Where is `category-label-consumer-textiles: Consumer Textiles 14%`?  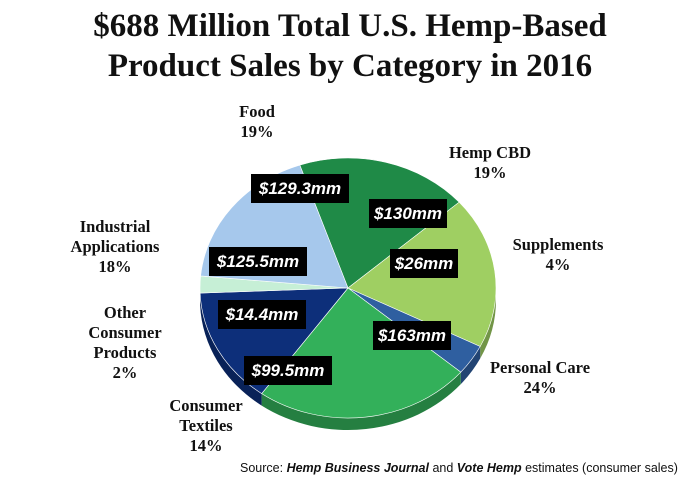 category-label-consumer-textiles: Consumer Textiles 14% is located at coordinates (205, 425).